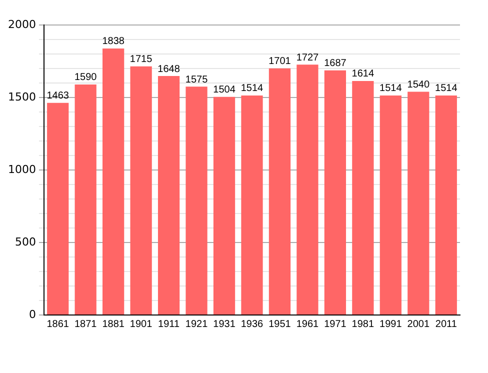 This screenshot has width=488, height=373. Describe the element at coordinates (58, 96) in the screenshot. I see `data-label: 1463` at that location.